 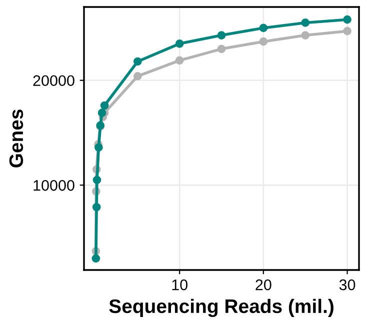 I want to click on x-tick-label: 20, so click(x=264, y=284).